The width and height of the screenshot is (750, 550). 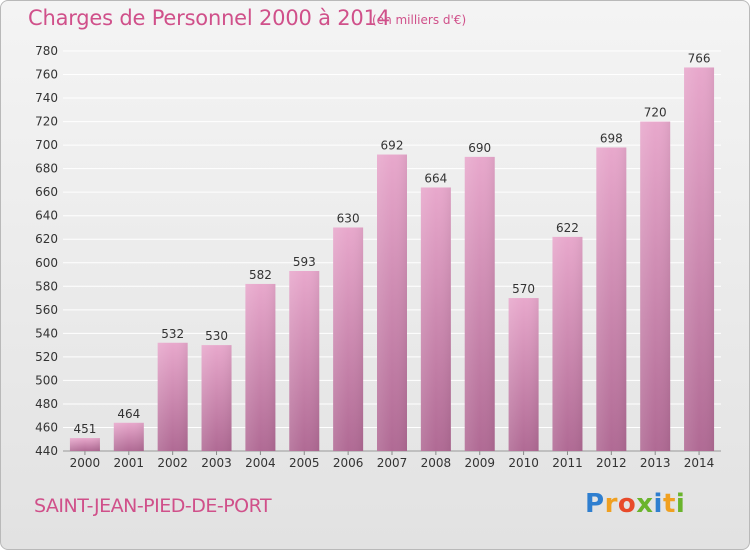 What do you see at coordinates (46, 216) in the screenshot?
I see `y-tick-label: 640` at bounding box center [46, 216].